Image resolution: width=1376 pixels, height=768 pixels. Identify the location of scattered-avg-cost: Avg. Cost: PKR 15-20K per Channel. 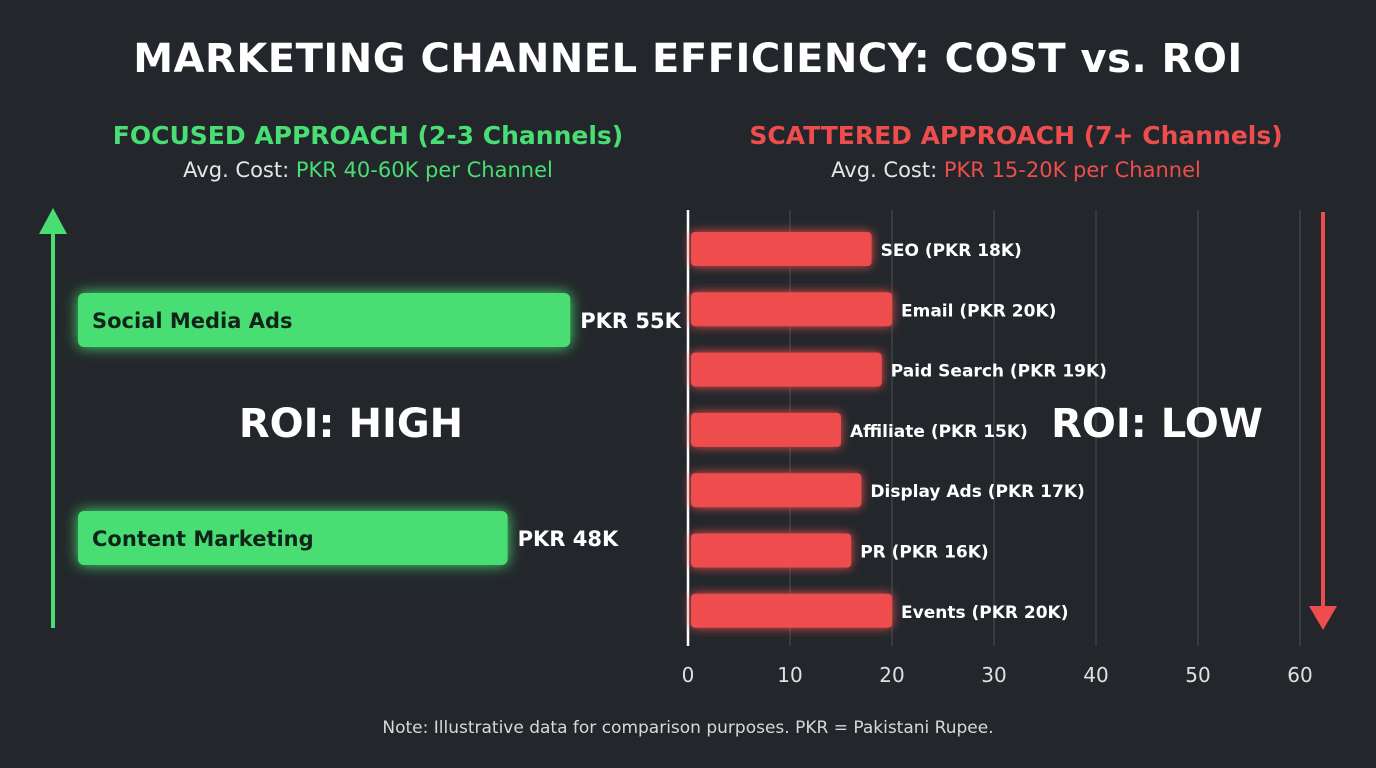
(1016, 170).